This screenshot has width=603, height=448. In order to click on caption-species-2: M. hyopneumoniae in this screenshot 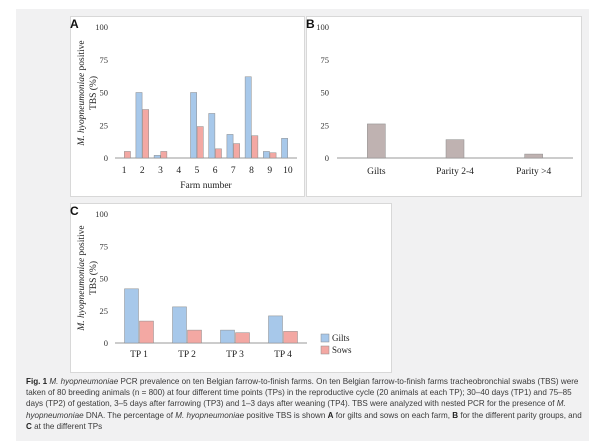, I will do `click(296, 409)`.